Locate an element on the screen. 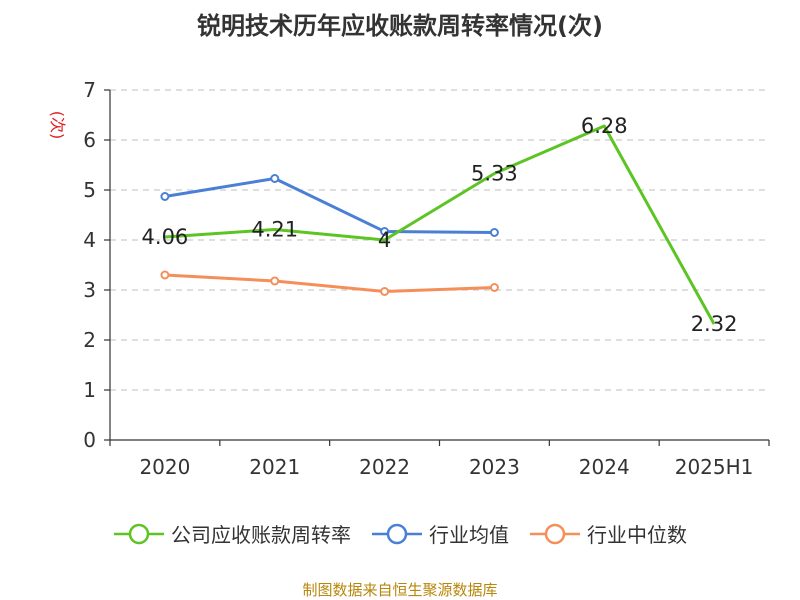 The image size is (800, 600). y-tick-label: 0 is located at coordinates (89, 440).